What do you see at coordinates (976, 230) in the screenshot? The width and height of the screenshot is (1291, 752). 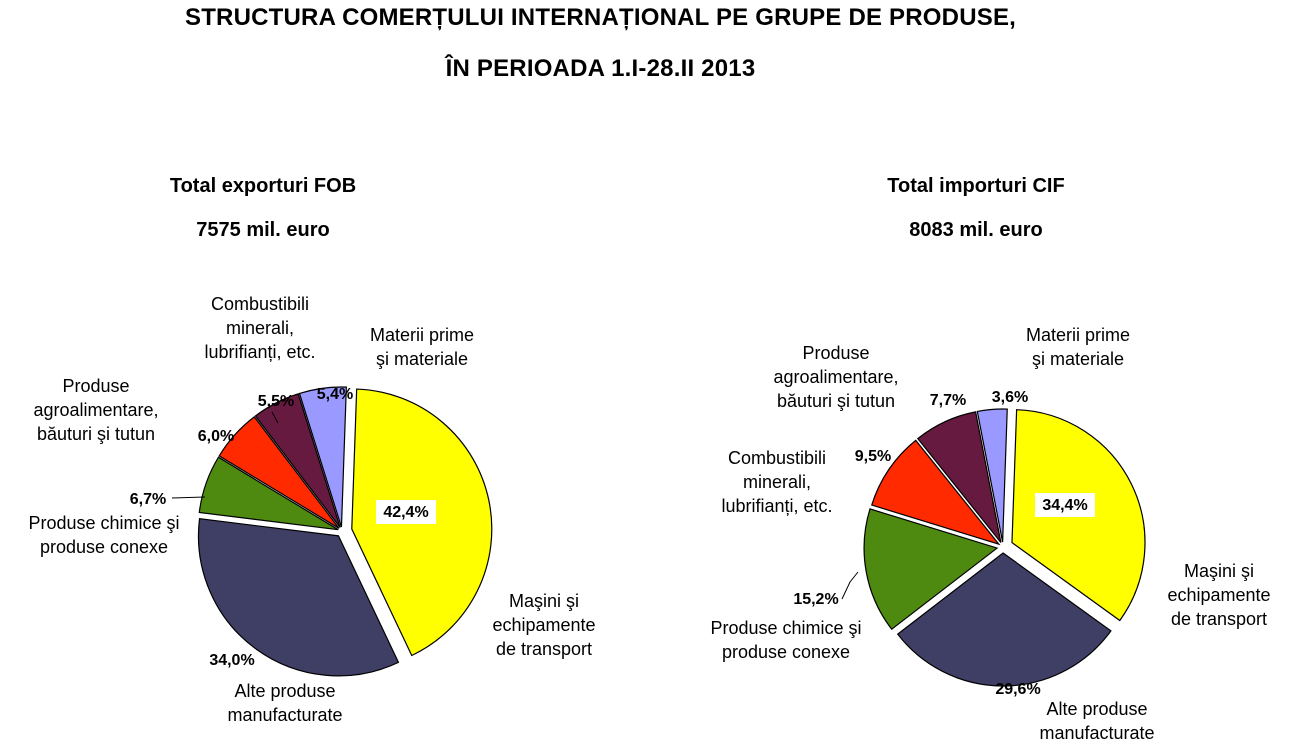 I see `import-pie-subtitle: 8083 mil. euro` at bounding box center [976, 230].